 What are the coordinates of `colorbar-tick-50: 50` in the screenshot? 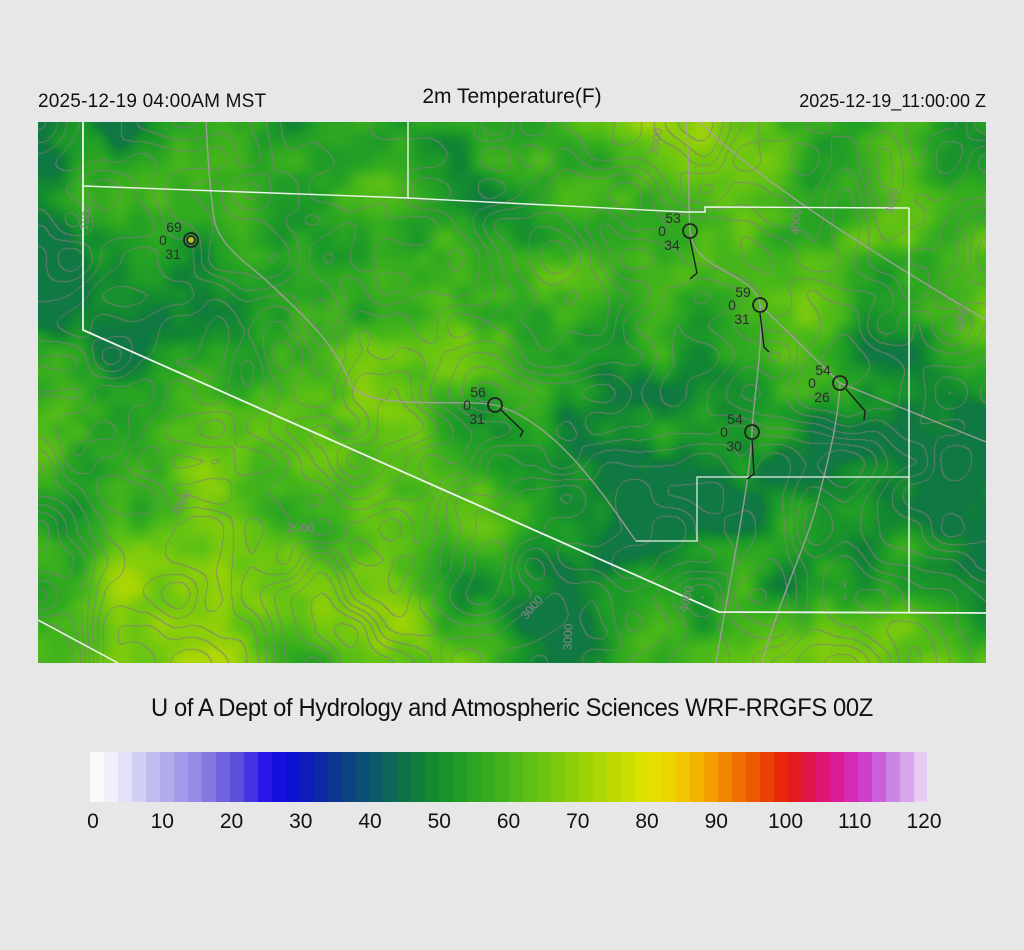 It's located at (439, 821).